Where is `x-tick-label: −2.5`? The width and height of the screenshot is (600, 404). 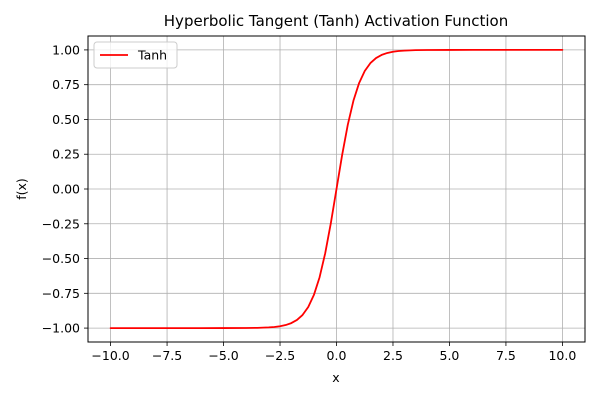 x-tick-label: −2.5 is located at coordinates (280, 355).